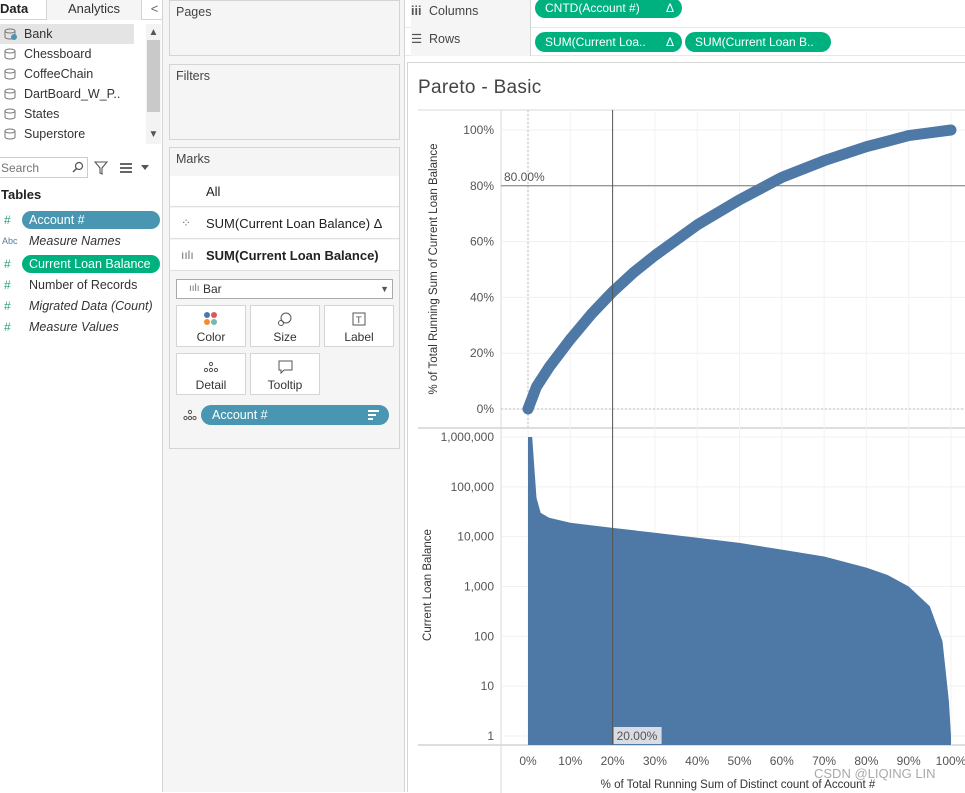  I want to click on pages-card: Pages, so click(284, 28).